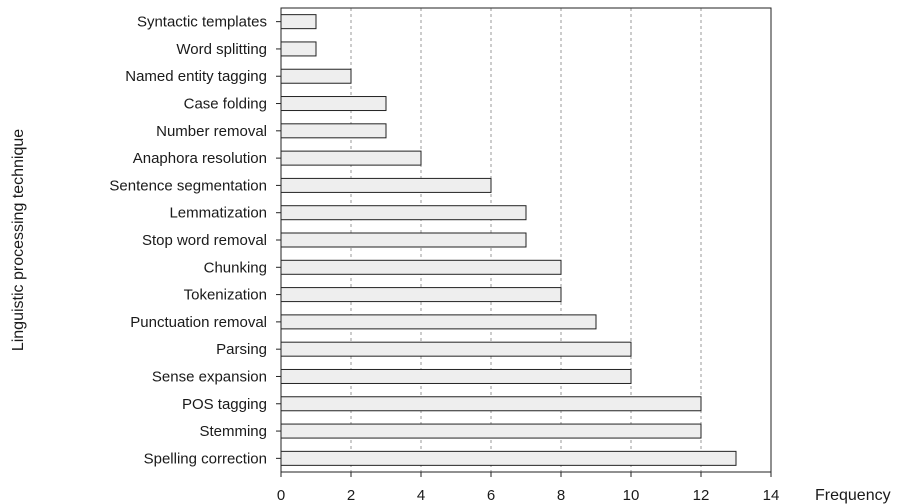 Image resolution: width=913 pixels, height=504 pixels. I want to click on category-label-12: Parsing, so click(241, 349).